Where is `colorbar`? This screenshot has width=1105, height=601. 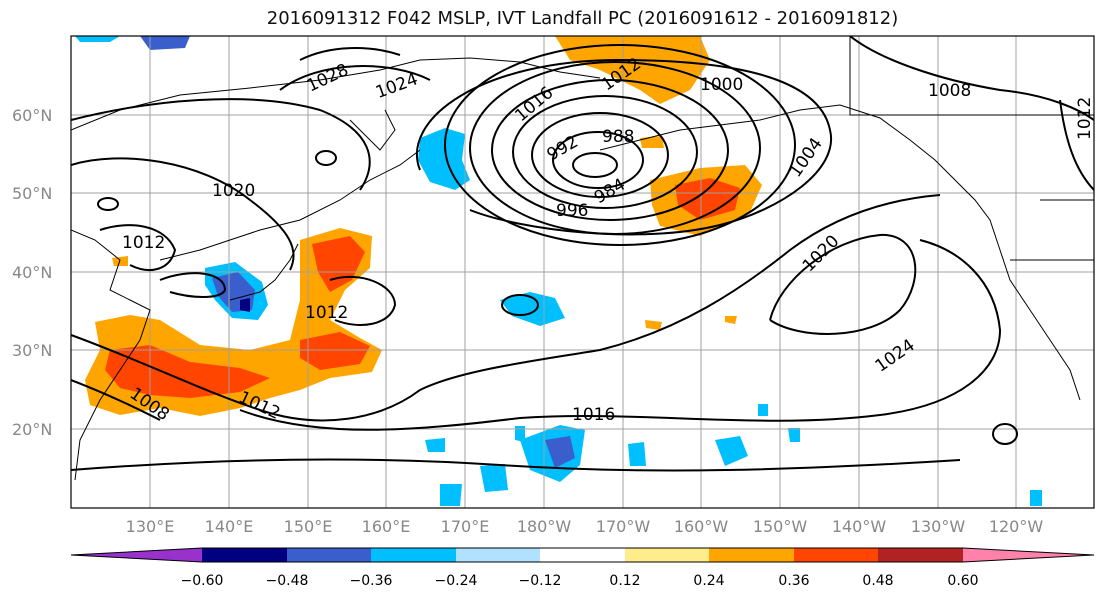
colorbar is located at coordinates (582, 555).